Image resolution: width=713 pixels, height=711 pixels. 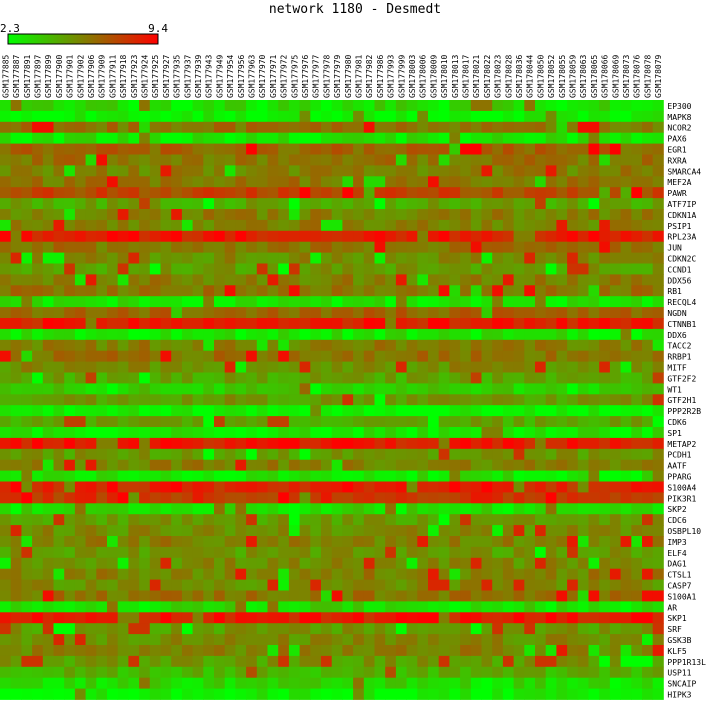 I want to click on row-label: MITF, so click(x=676, y=368).